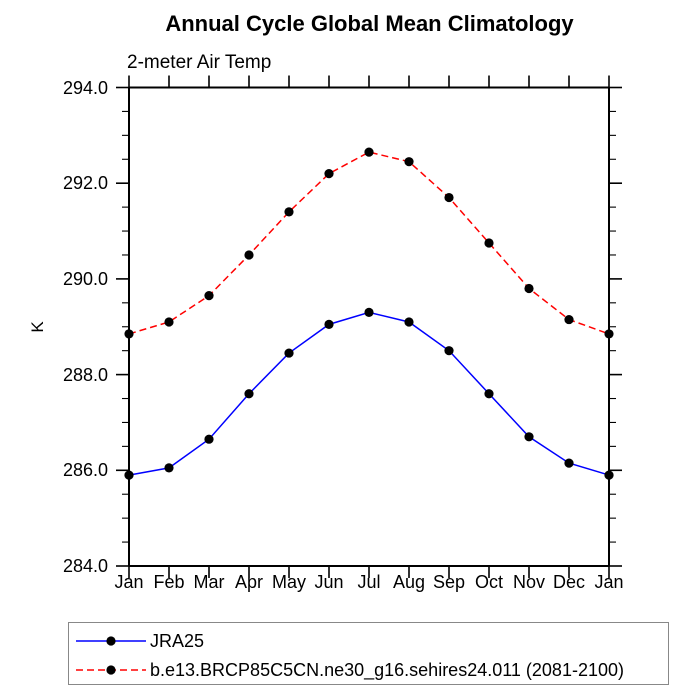  Describe the element at coordinates (488, 582) in the screenshot. I see `x-tick-label: Oct` at that location.